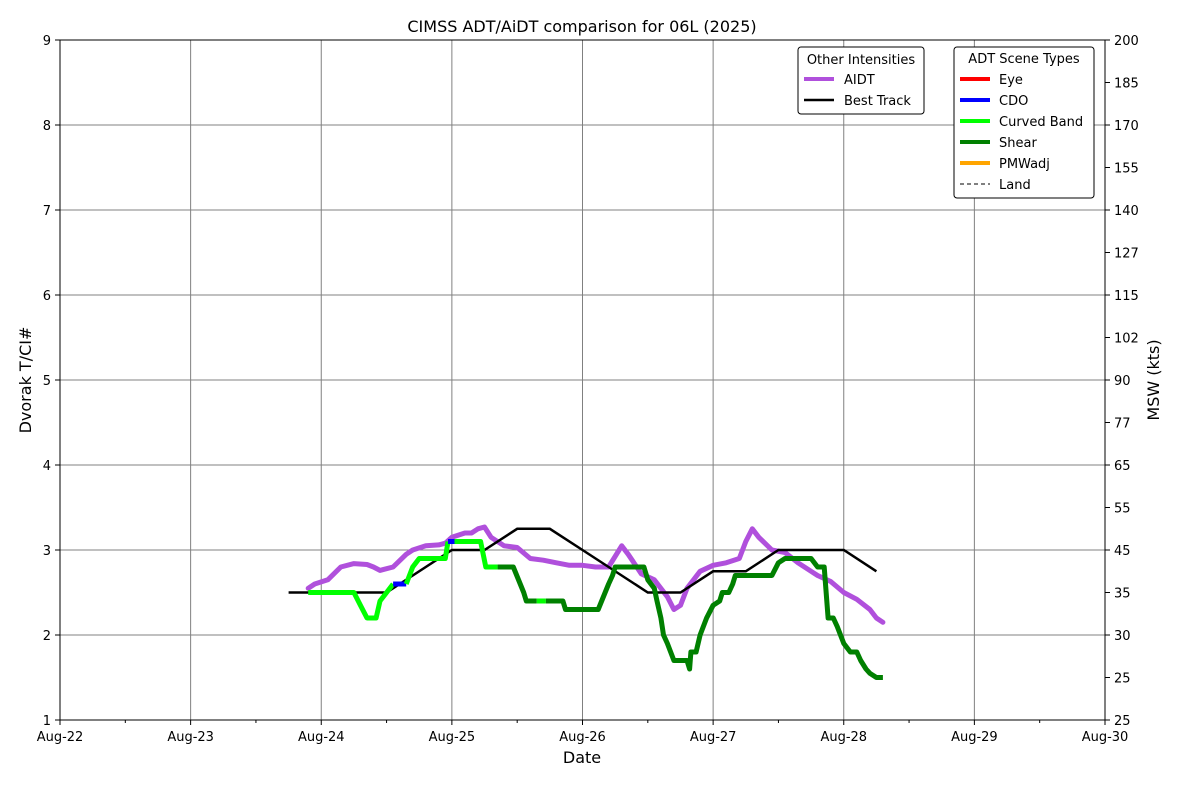  Describe the element at coordinates (452, 737) in the screenshot. I see `x-tick-label: Aug-25` at that location.